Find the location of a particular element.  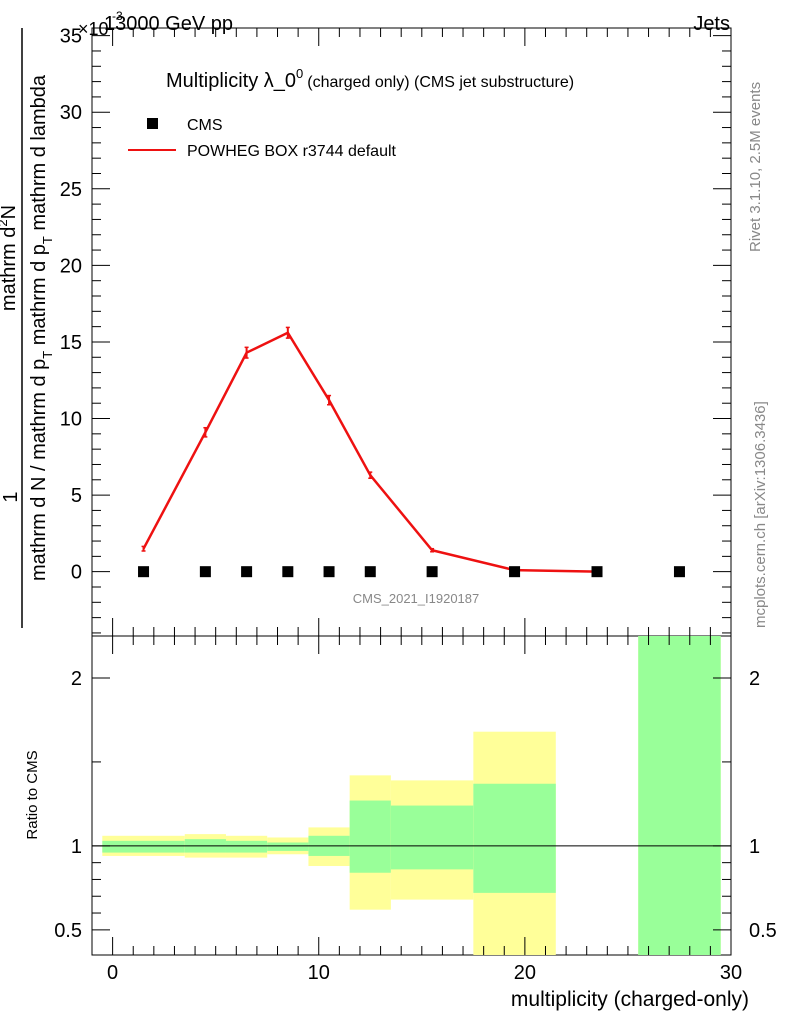

main-y-tick-label-6: 30 is located at coordinates (71, 113).